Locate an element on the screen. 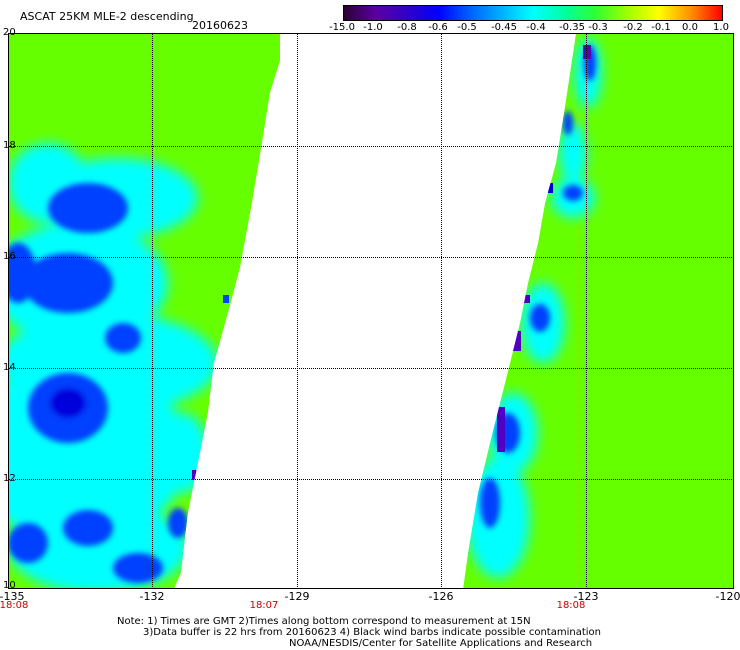 Image resolution: width=740 pixels, height=650 pixels. colorbar-label: -15.0 is located at coordinates (342, 27).